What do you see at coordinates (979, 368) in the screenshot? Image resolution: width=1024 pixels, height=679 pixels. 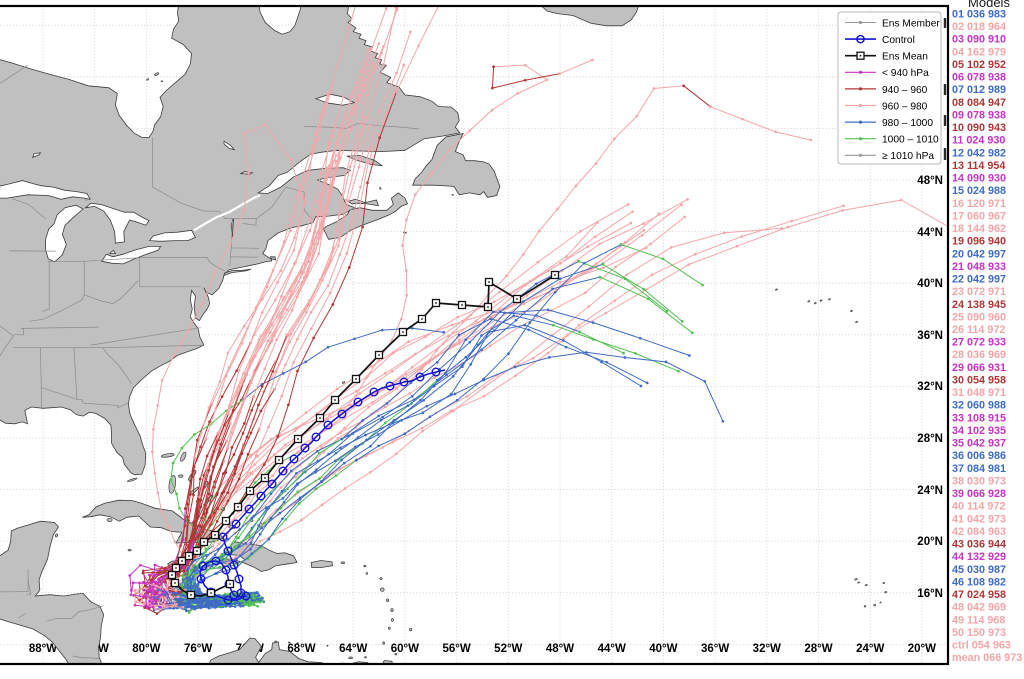 I see `svg-text: 29 066 931` at bounding box center [979, 368].